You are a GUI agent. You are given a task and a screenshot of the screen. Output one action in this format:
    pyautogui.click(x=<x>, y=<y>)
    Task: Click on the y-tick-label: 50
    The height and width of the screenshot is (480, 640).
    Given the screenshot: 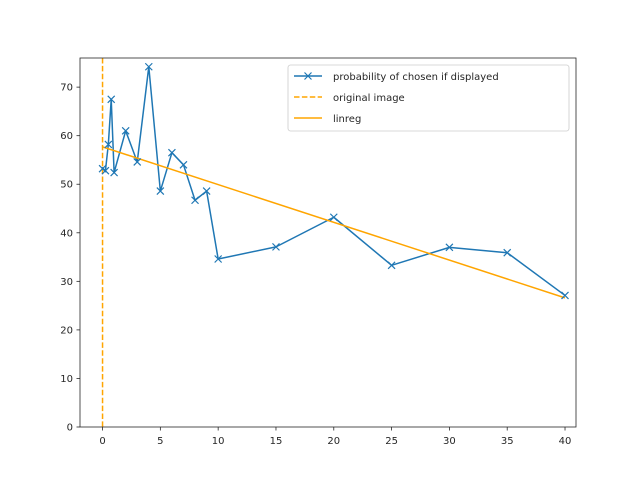 What is the action you would take?
    pyautogui.click(x=66, y=185)
    